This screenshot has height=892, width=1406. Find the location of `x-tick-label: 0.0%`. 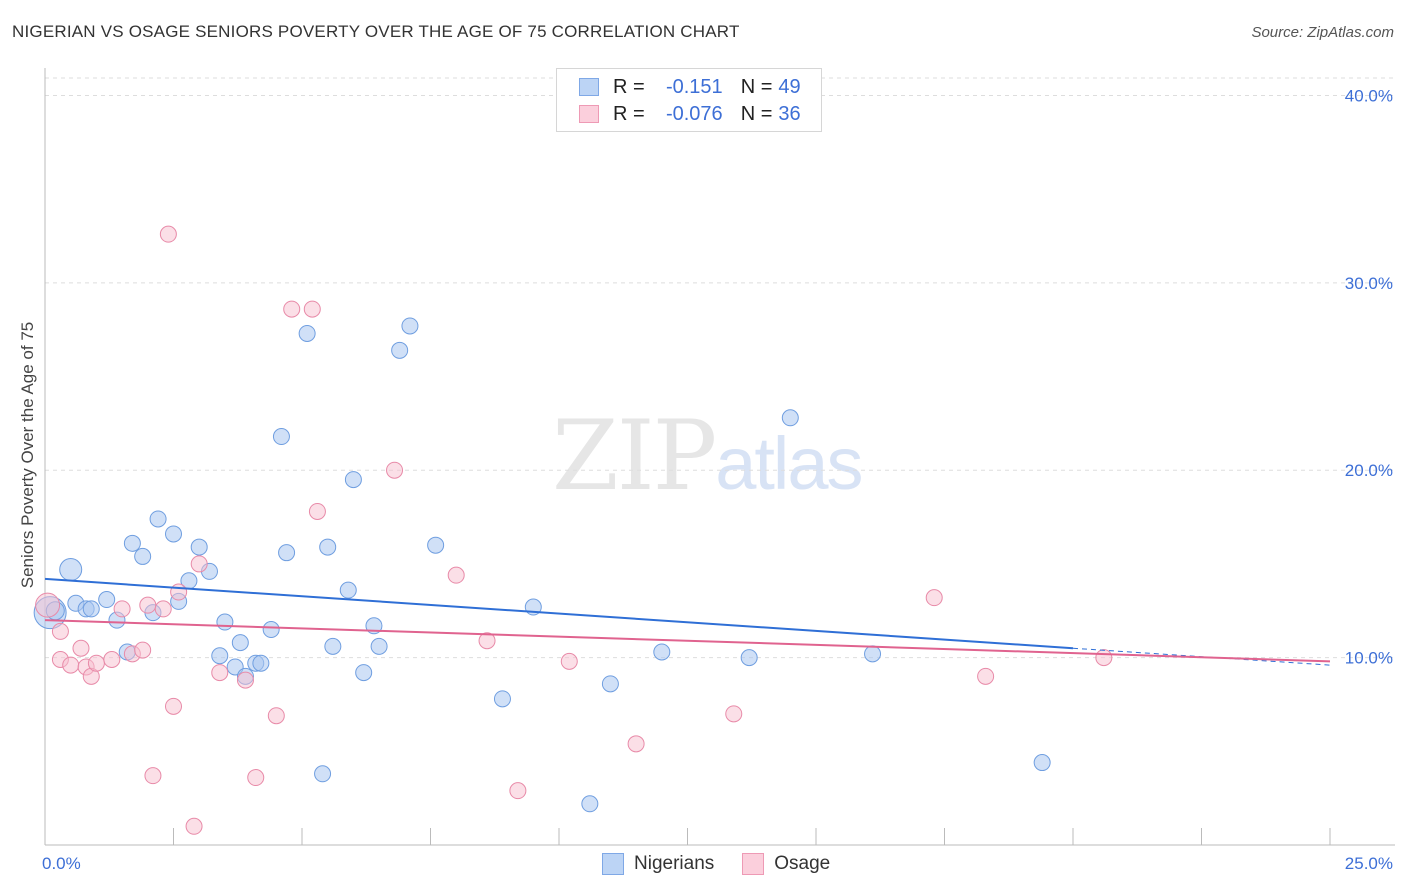

x-tick-label: 0.0% is located at coordinates (61, 863).